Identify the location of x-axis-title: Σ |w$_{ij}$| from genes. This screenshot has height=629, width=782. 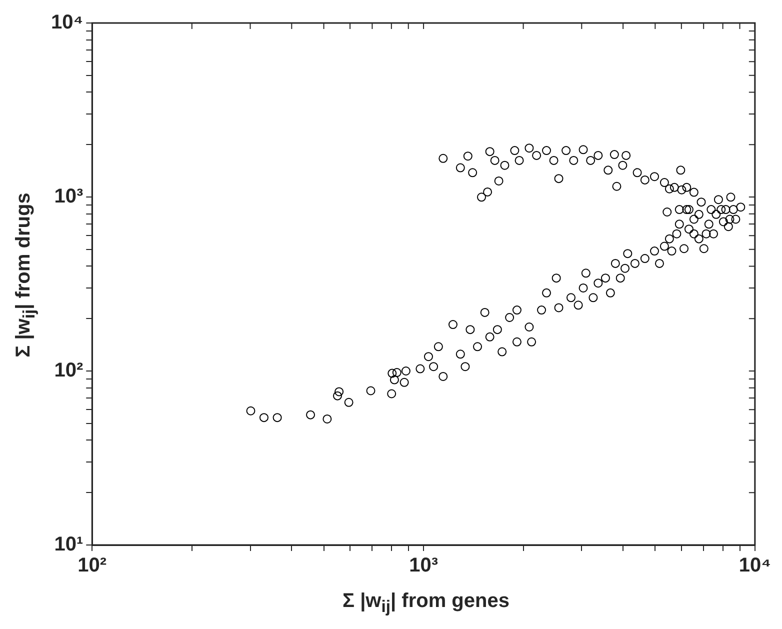
(426, 603).